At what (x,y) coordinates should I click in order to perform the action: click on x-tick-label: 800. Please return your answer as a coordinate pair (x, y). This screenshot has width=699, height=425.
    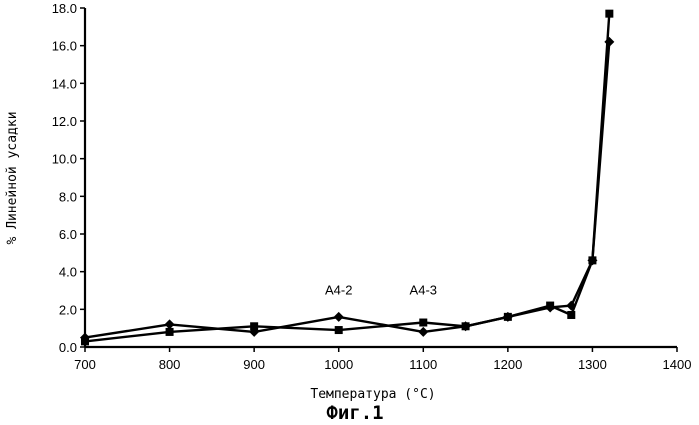
    Looking at the image, I should click on (170, 364).